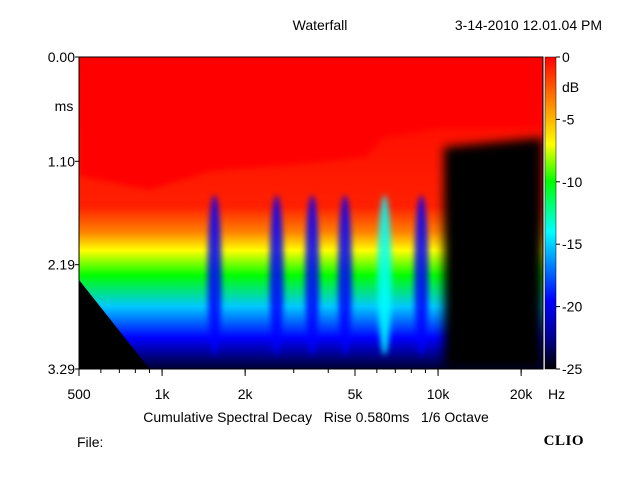  I want to click on x-tick-label: 10k, so click(439, 394).